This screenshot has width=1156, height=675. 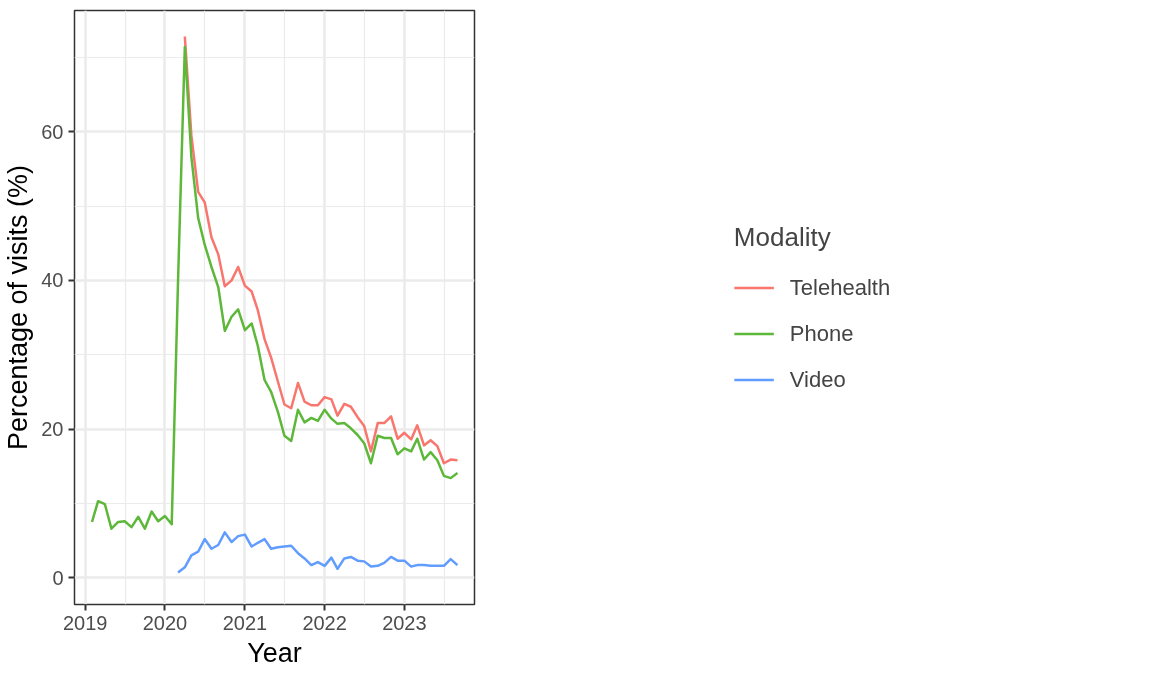 I want to click on x-tick-label: 2023, so click(x=404, y=622).